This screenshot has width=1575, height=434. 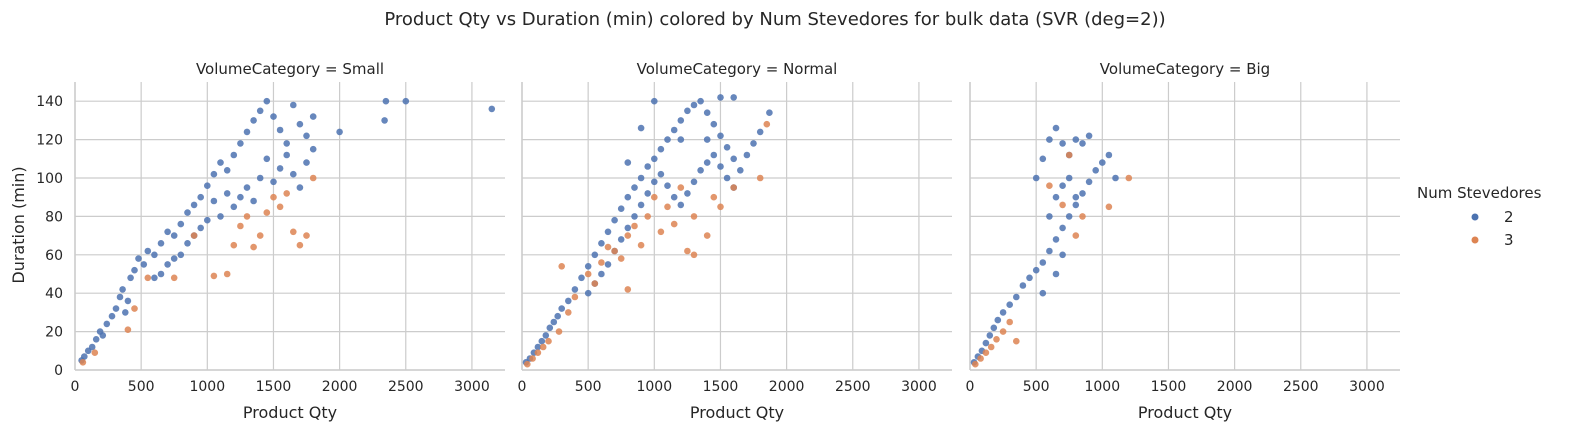 What do you see at coordinates (1102, 387) in the screenshot?
I see `x-tick-label: 1000` at bounding box center [1102, 387].